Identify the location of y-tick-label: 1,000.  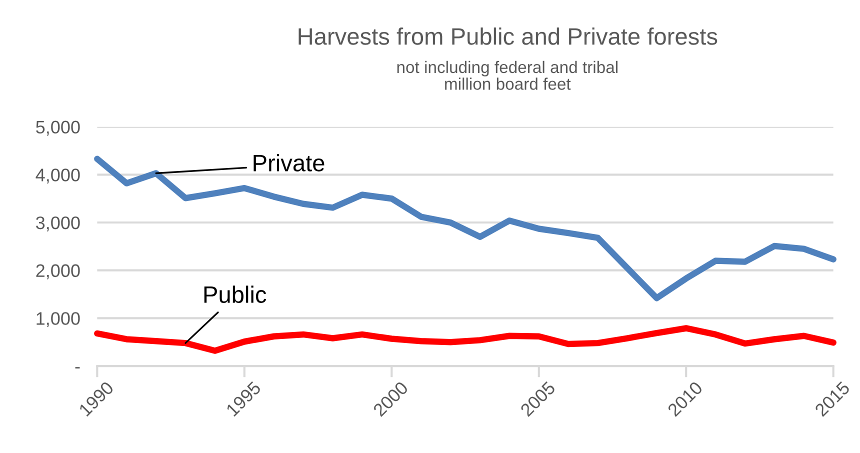
(58, 320).